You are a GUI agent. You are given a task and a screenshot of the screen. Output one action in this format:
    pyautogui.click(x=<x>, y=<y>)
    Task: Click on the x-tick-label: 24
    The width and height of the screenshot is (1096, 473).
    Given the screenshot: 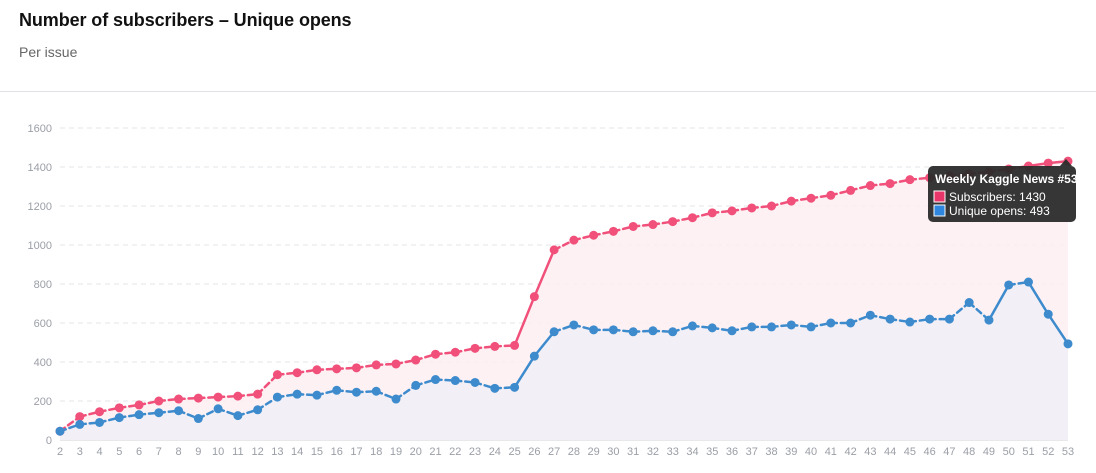 What is the action you would take?
    pyautogui.click(x=495, y=452)
    